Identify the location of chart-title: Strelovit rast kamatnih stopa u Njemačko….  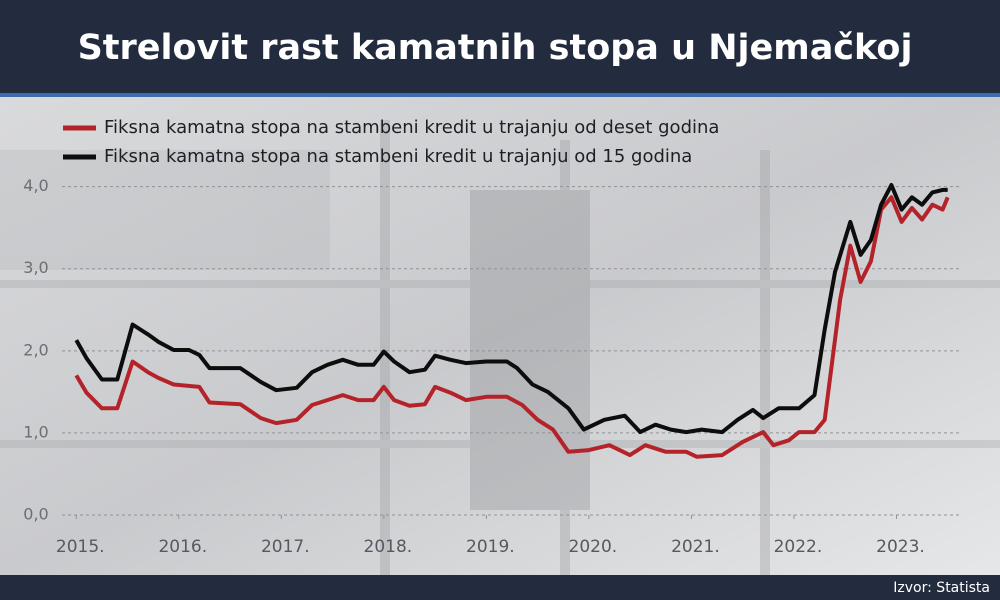
(495, 48).